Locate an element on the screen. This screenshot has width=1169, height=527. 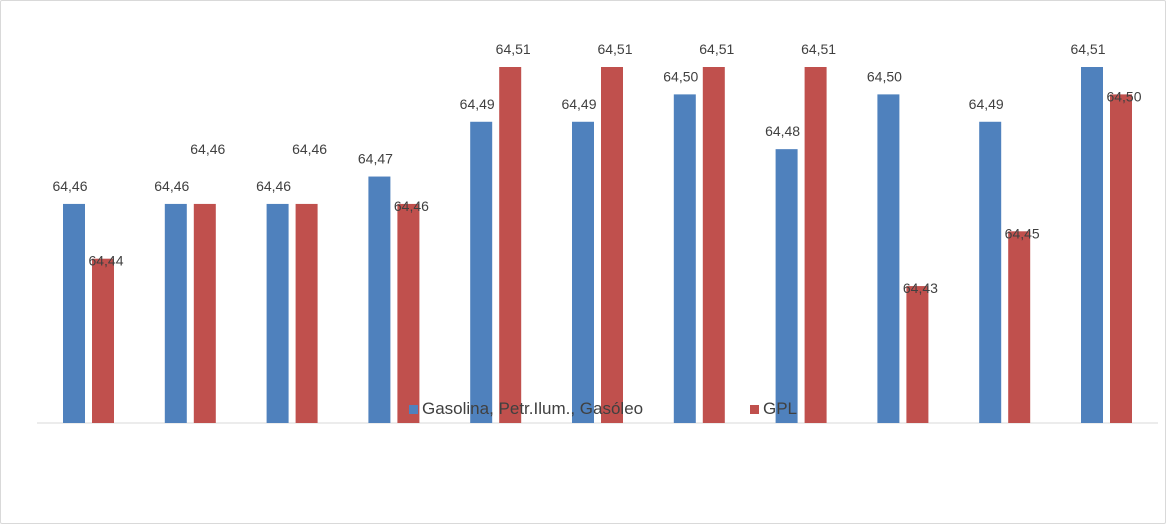
legend-label-gpl: GPL is located at coordinates (780, 408).